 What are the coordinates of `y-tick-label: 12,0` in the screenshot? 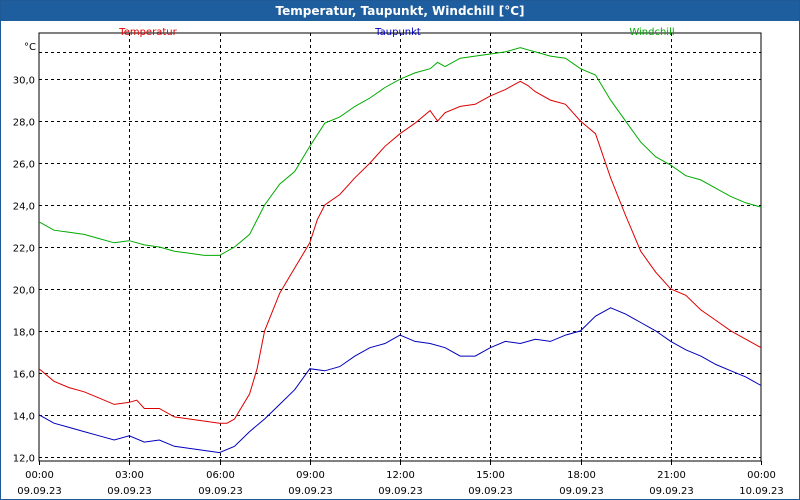 It's located at (24, 459).